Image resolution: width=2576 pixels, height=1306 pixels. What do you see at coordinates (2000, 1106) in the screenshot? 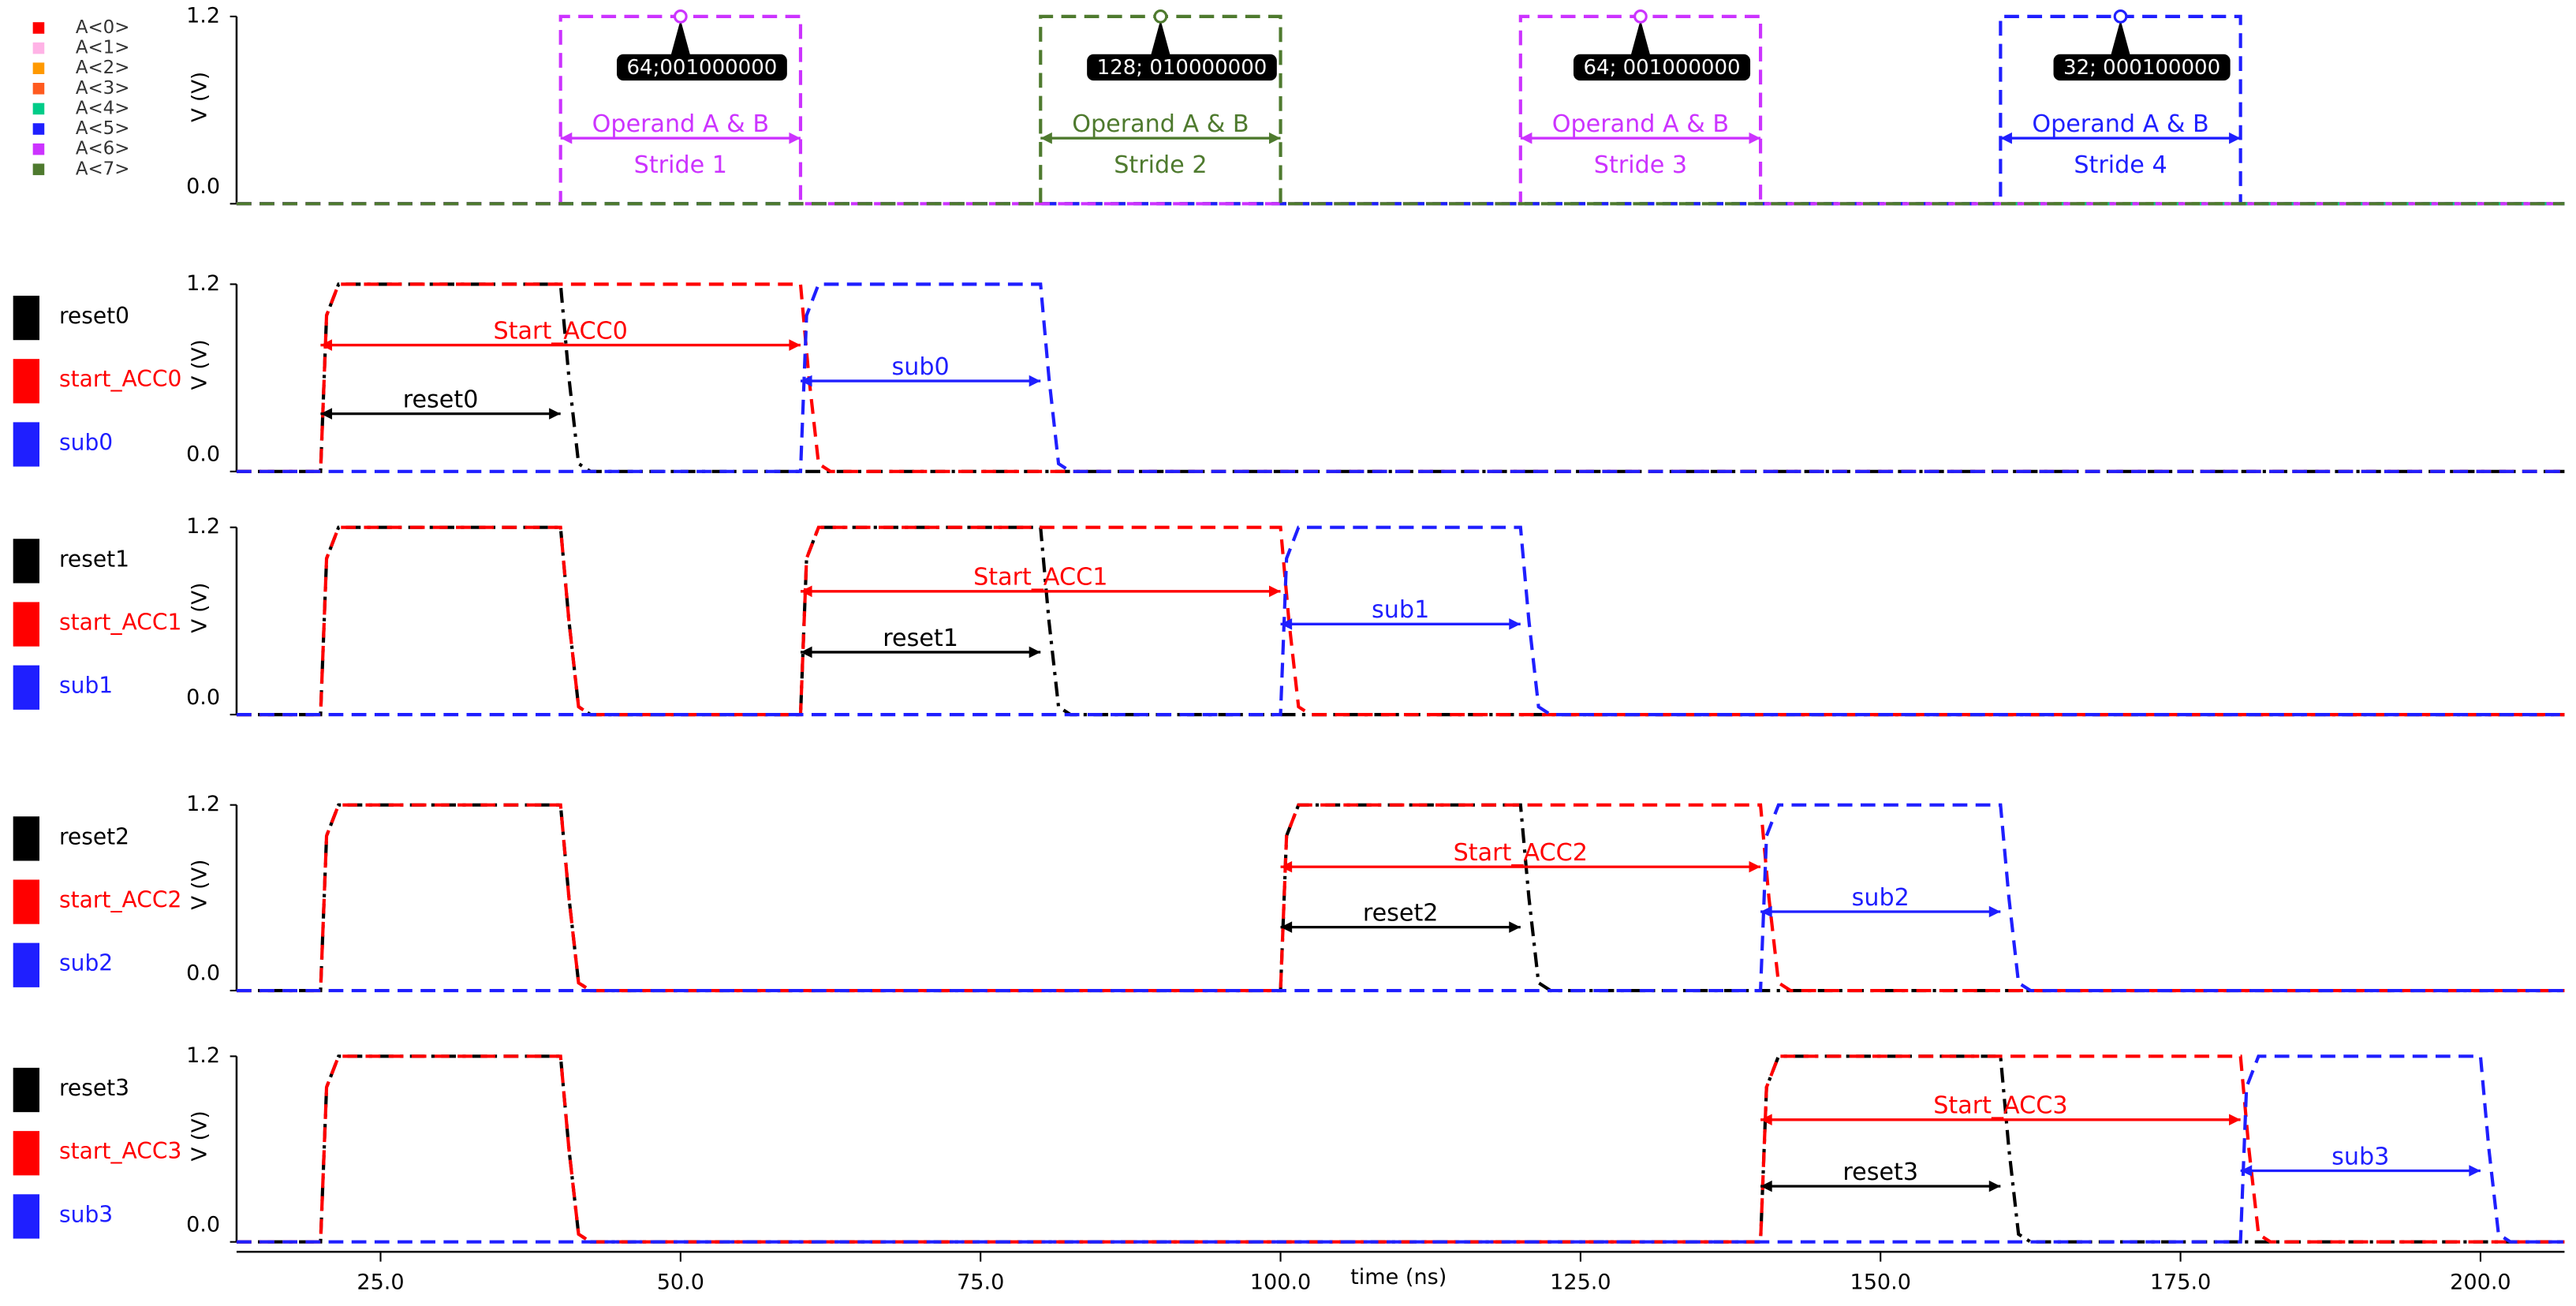
I see `span-label: Start_ACC3` at bounding box center [2000, 1106].